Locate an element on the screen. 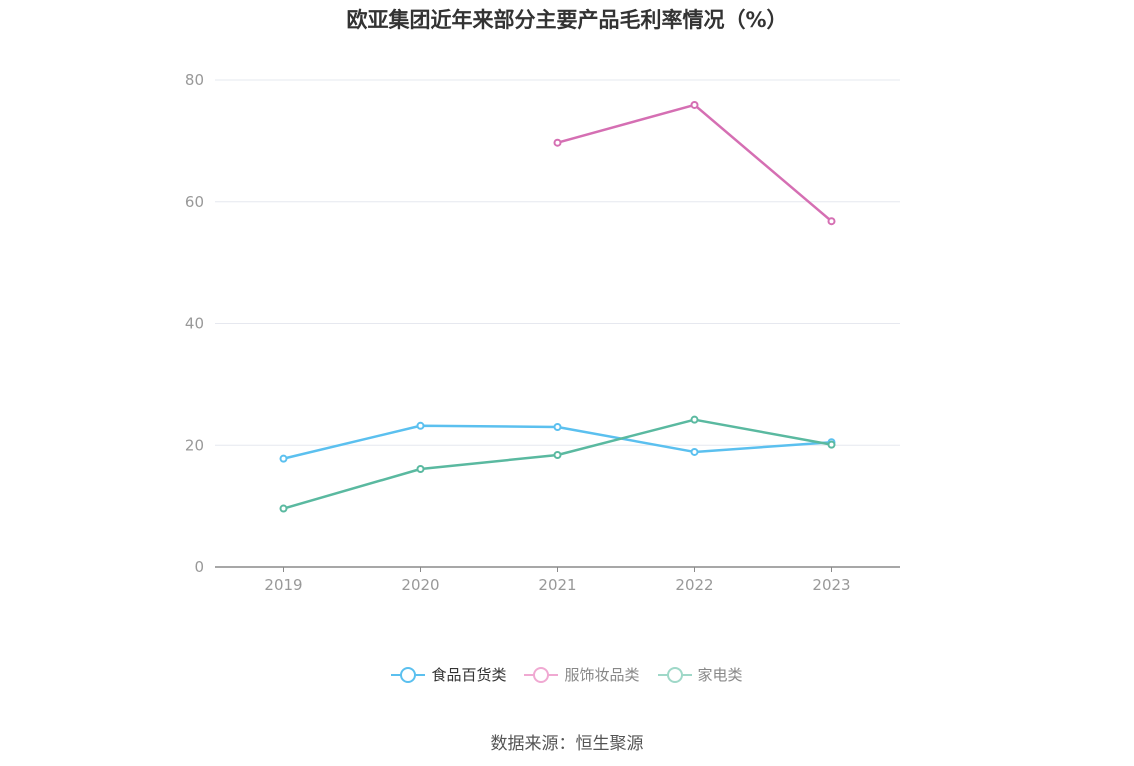  legend-swatch-apparel is located at coordinates (541, 675).